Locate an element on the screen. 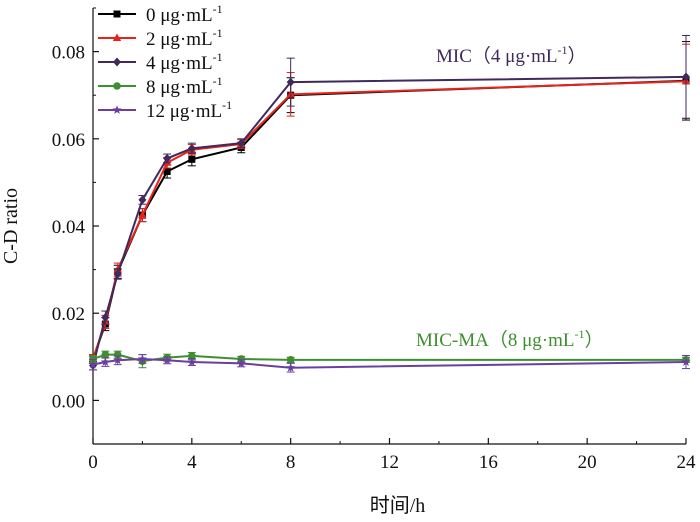  annotation-1: MIC-MA（8 μg·mL-1） is located at coordinates (510, 339).